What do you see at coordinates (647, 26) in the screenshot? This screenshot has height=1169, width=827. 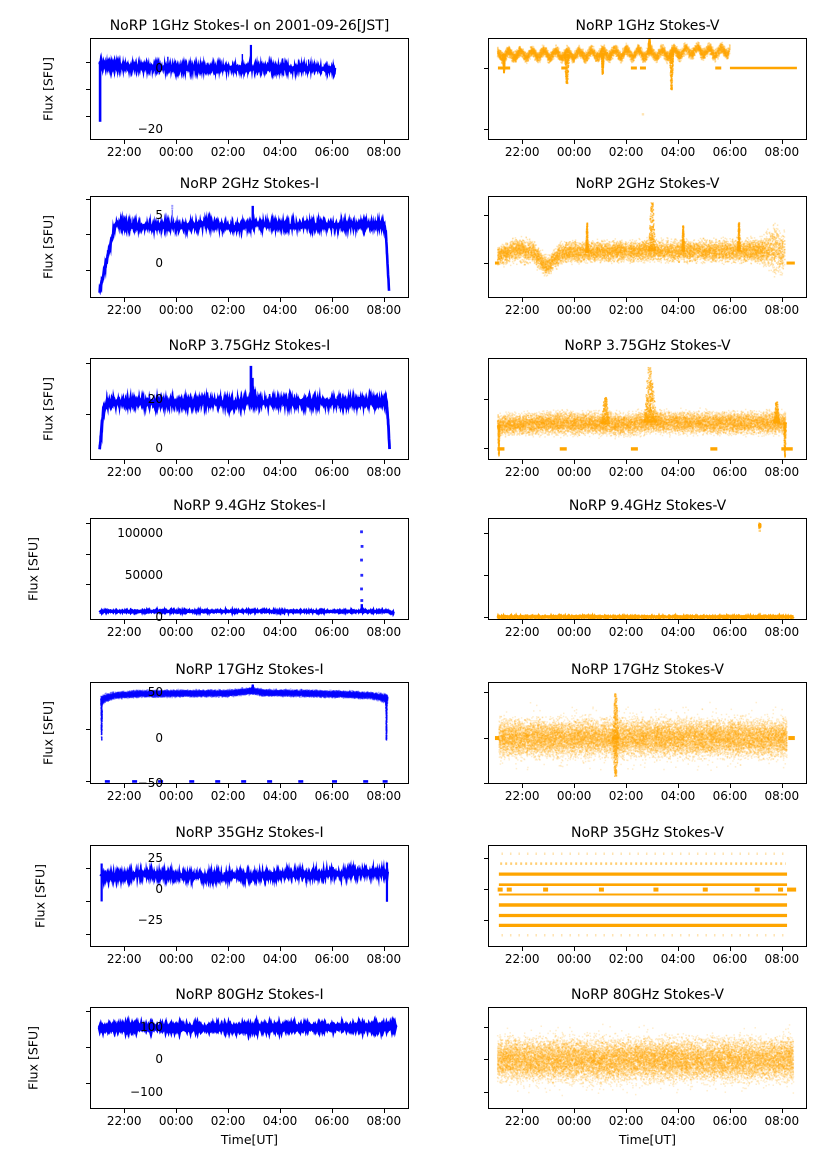 I see `plot-title: NoRP 1GHz Stokes-V` at bounding box center [647, 26].